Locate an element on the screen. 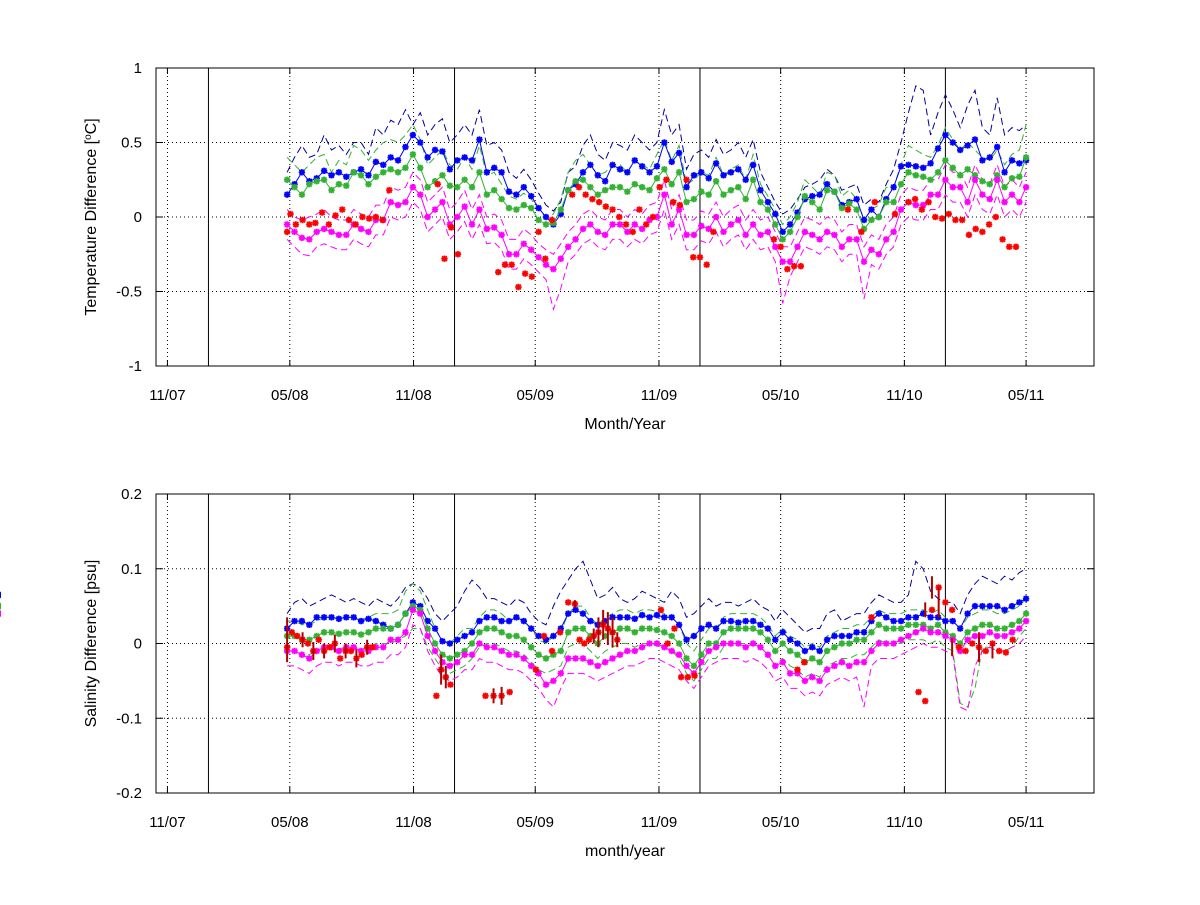 This screenshot has width=1200, height=905. envelope-line is located at coordinates (656, 252).